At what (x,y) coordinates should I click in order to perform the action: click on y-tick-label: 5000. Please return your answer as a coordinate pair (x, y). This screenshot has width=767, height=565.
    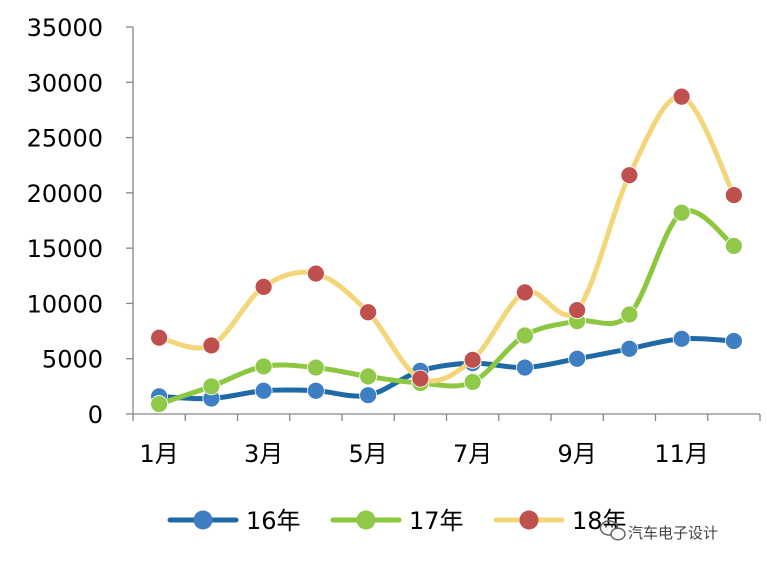
    Looking at the image, I should click on (72, 360).